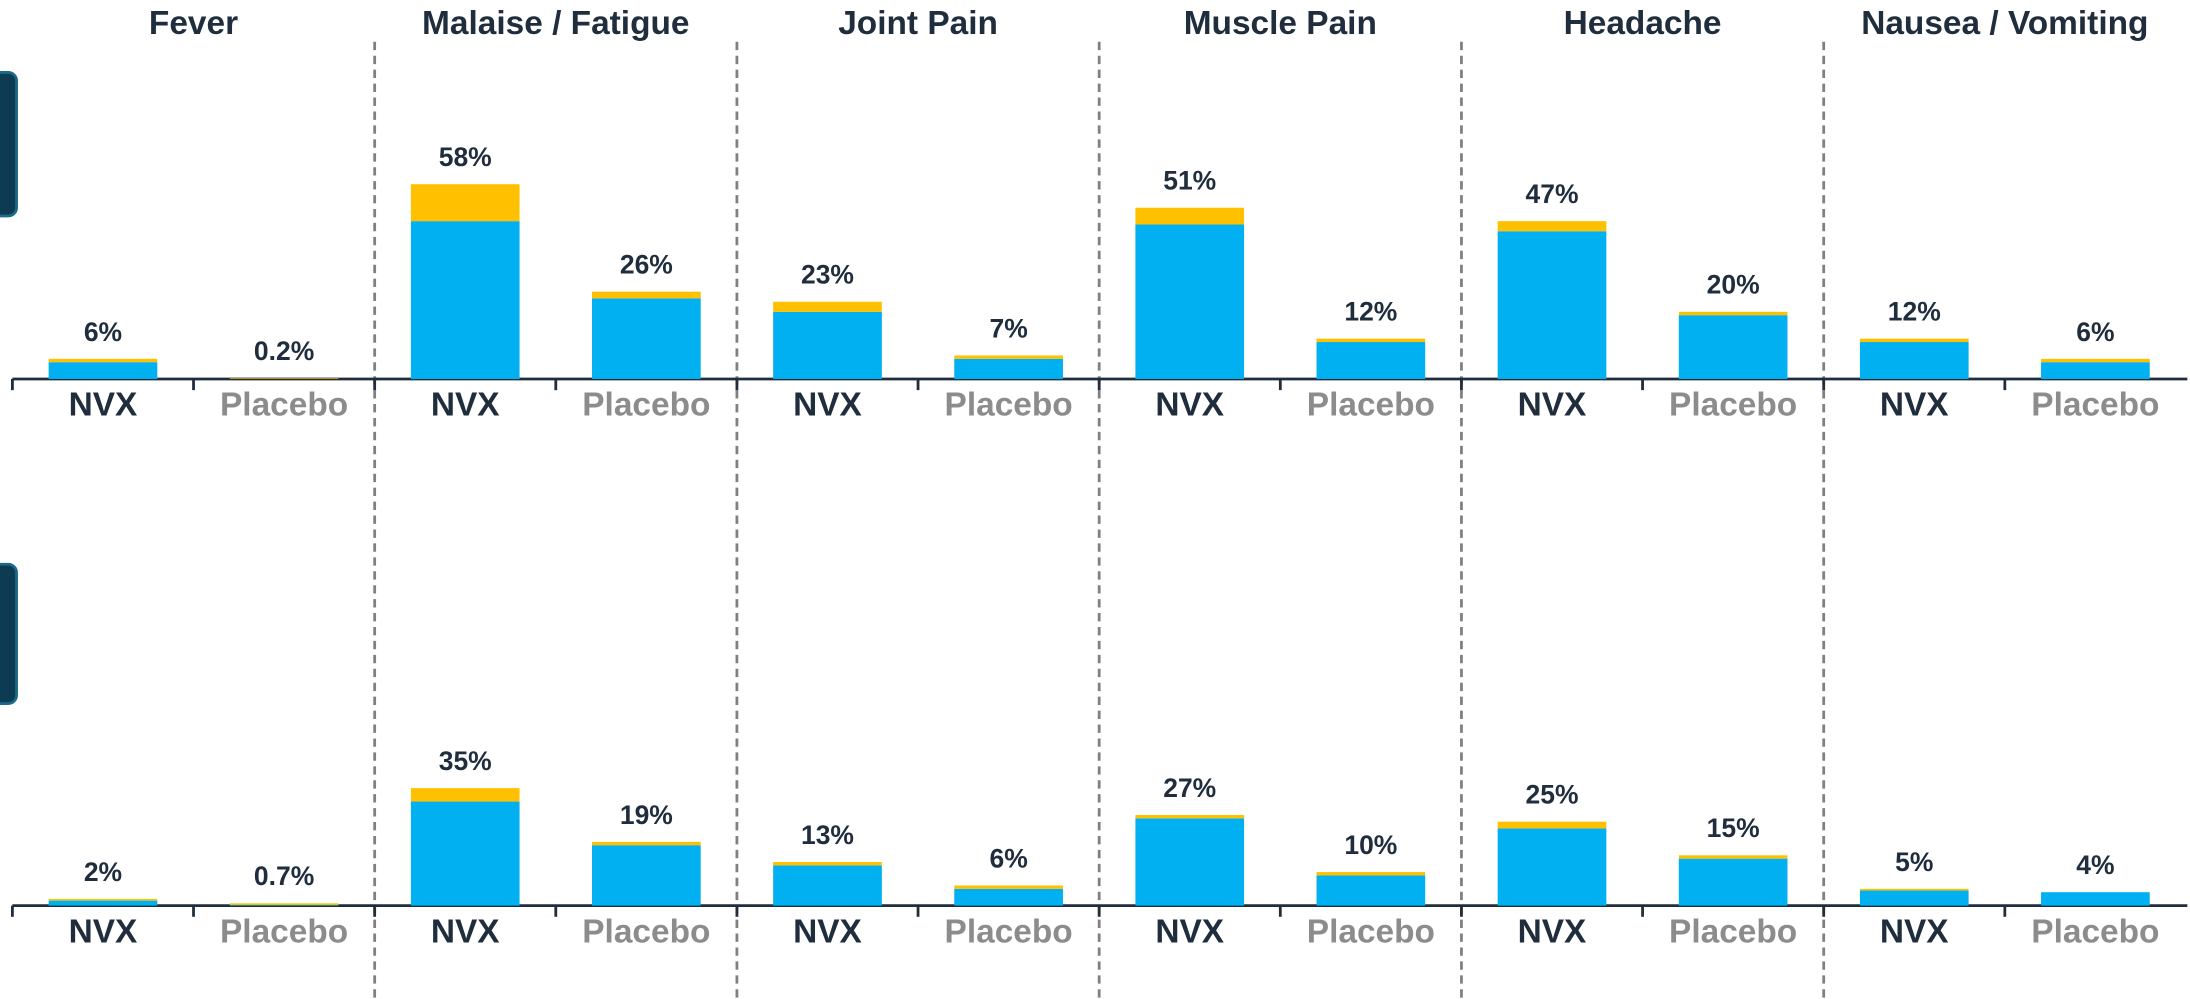  Describe the element at coordinates (827, 275) in the screenshot. I see `value-label: 23%` at that location.